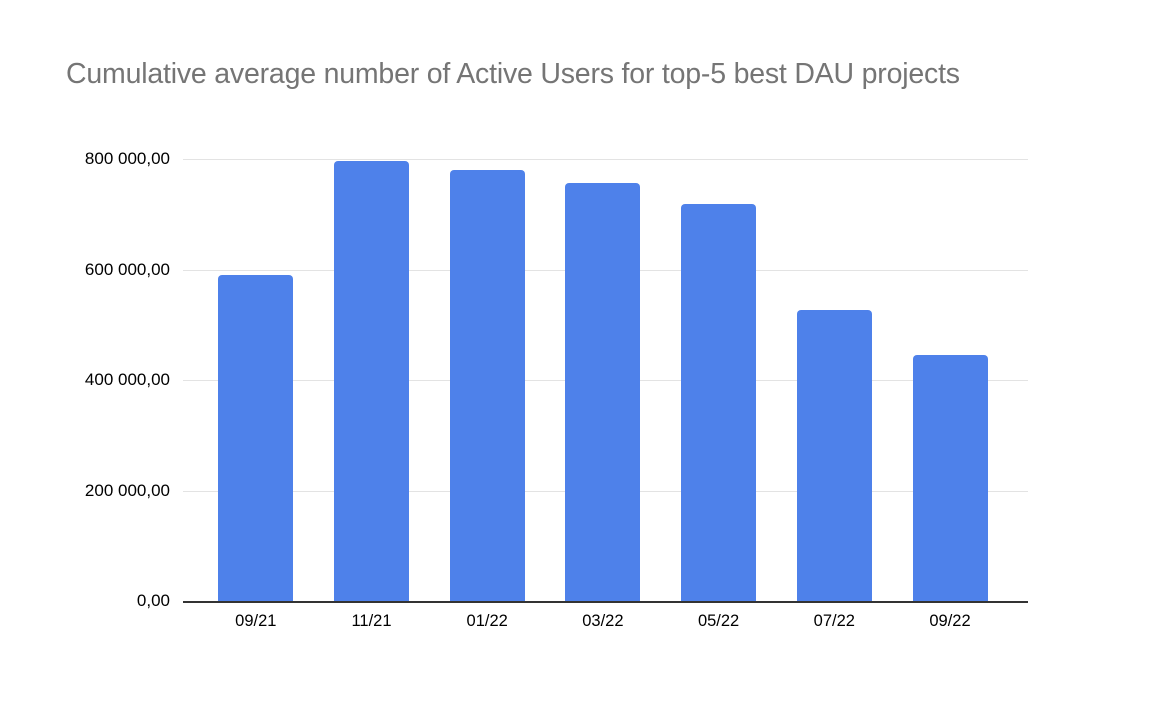 This screenshot has height=704, width=1152. I want to click on y-axis-tick-label: 200 000,00, so click(127, 490).